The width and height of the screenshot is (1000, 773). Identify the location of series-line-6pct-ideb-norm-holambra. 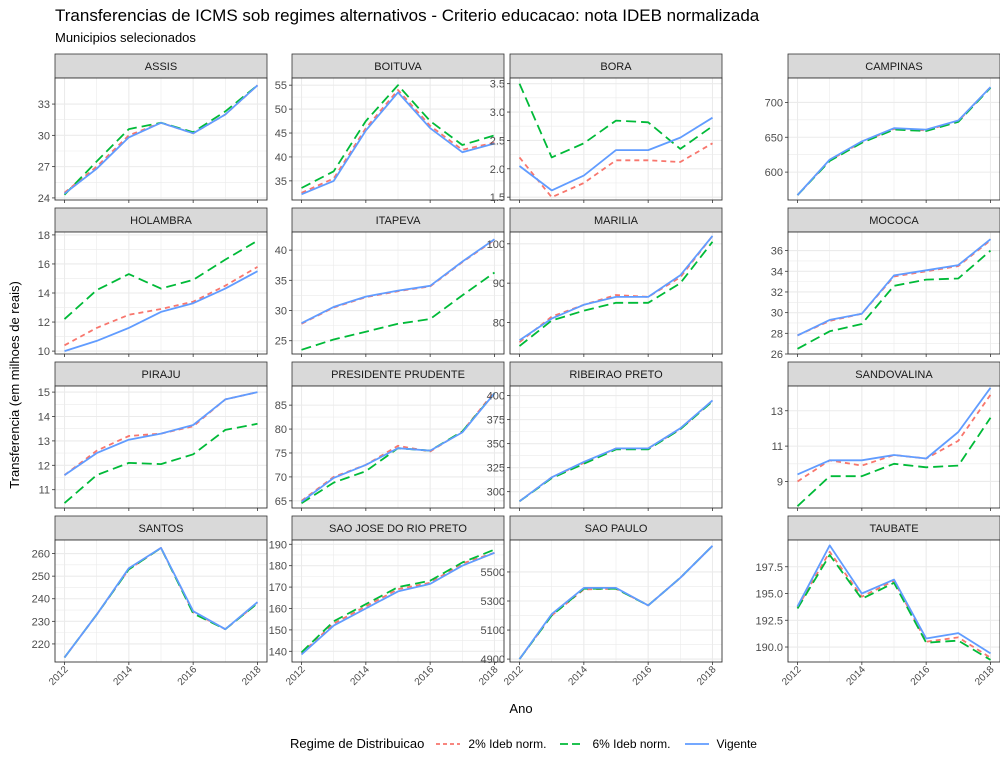
(160, 279).